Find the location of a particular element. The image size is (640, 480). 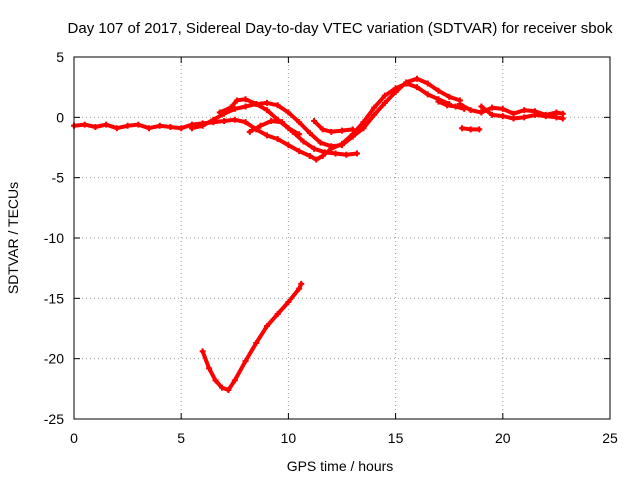

x-axis-label: GPS time / hours is located at coordinates (340, 466).